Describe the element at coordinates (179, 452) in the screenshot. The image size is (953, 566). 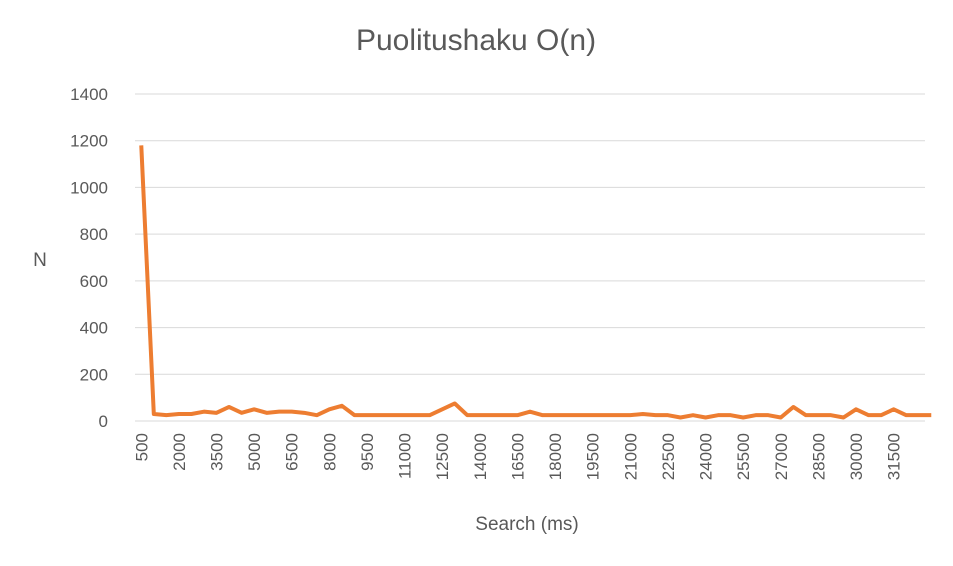
I see `x-tick-label: 2000` at that location.